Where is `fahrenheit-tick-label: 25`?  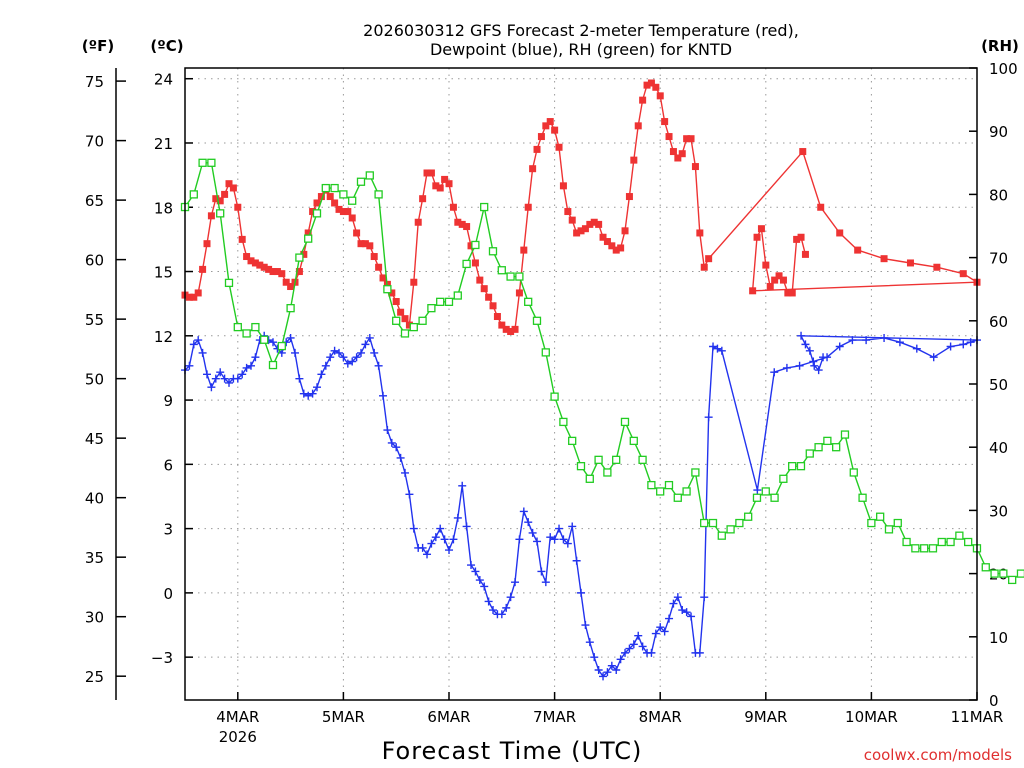
fahrenheit-tick-label: 25 is located at coordinates (94, 677).